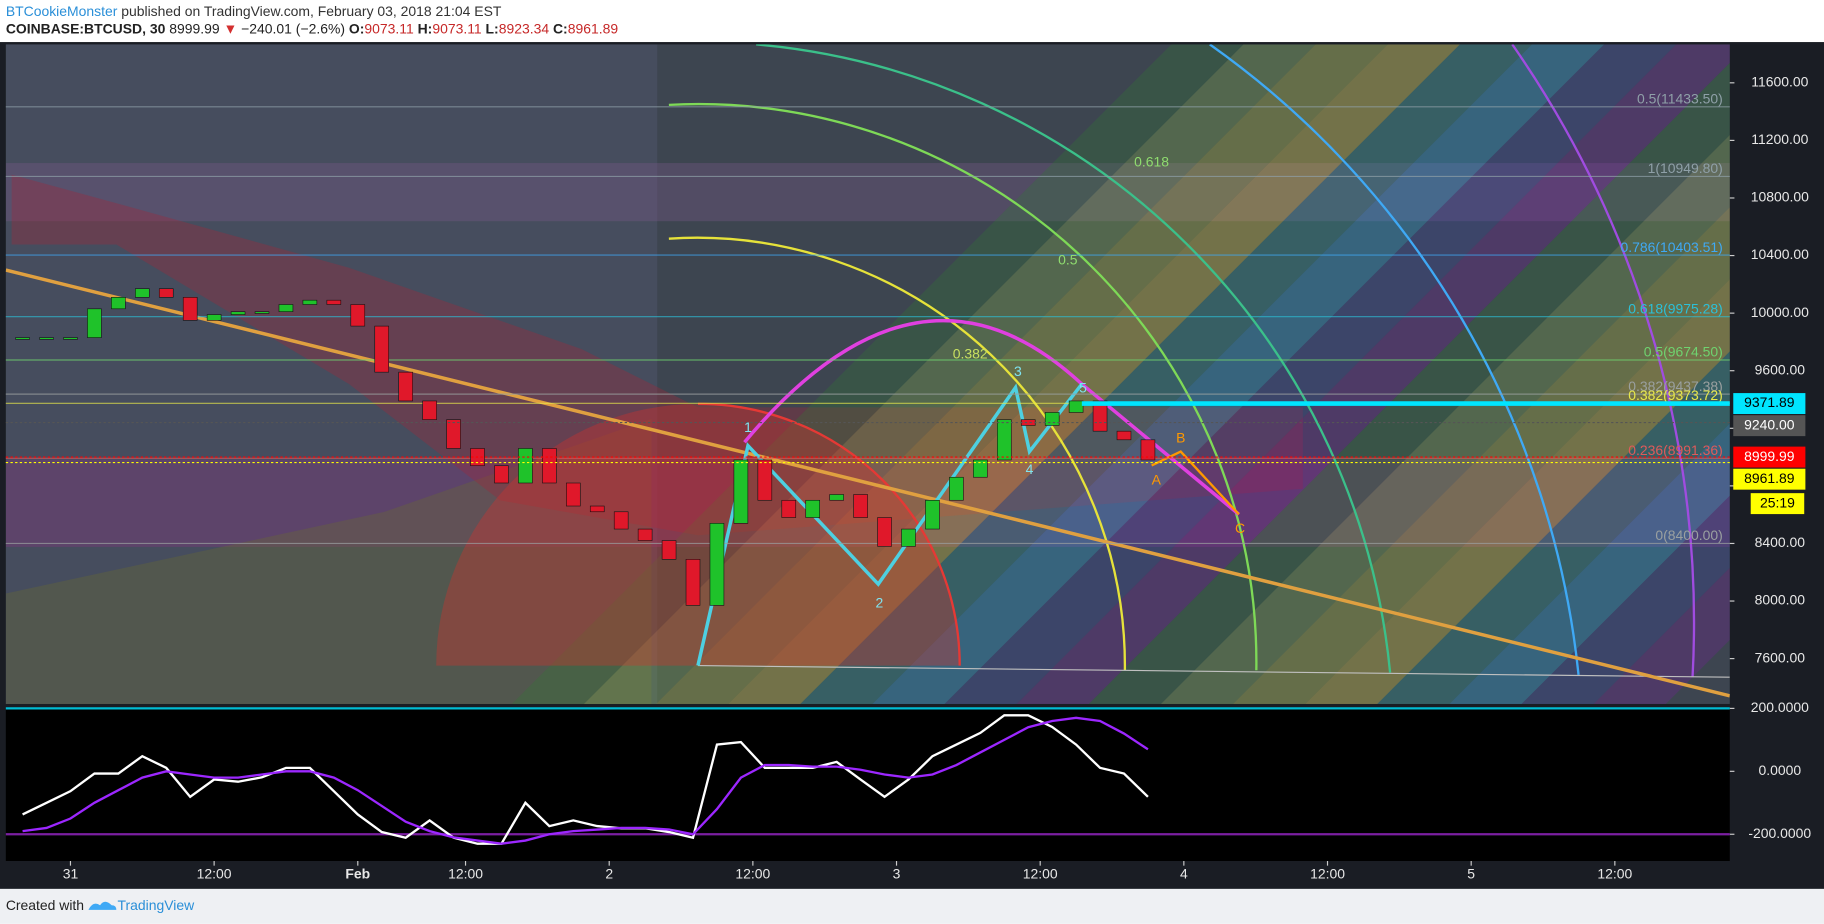  Describe the element at coordinates (156, 905) in the screenshot. I see `footer-brand: TradingView` at that location.